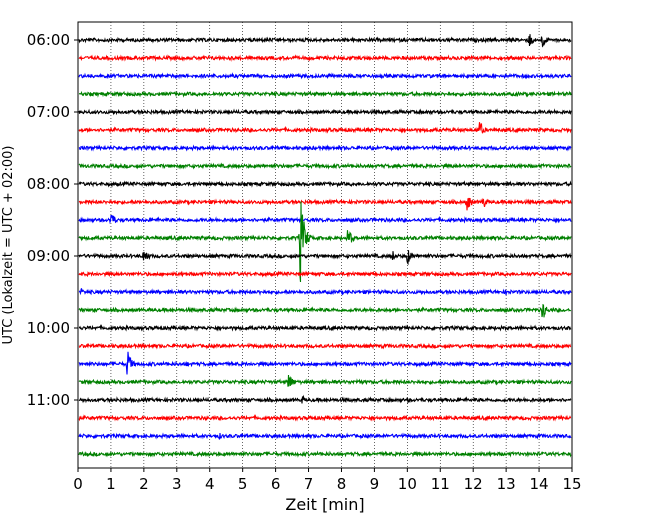 Image resolution: width=650 pixels, height=520 pixels. Describe the element at coordinates (440, 484) in the screenshot. I see `x-tick-label: 11` at that location.